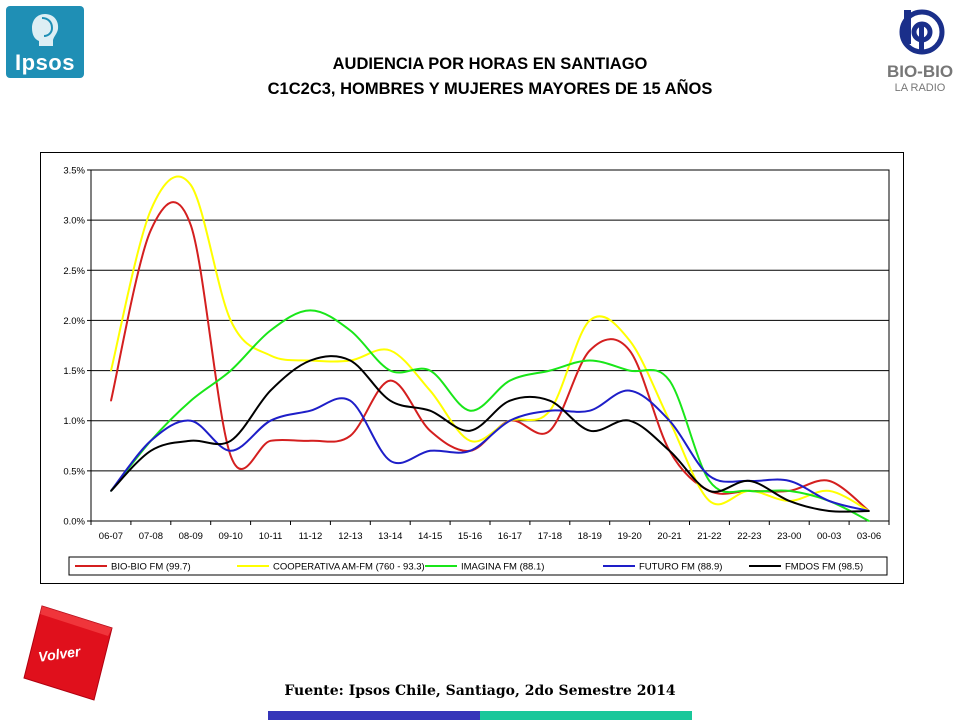 The image size is (960, 720). I want to click on series-line, so click(490, 450).